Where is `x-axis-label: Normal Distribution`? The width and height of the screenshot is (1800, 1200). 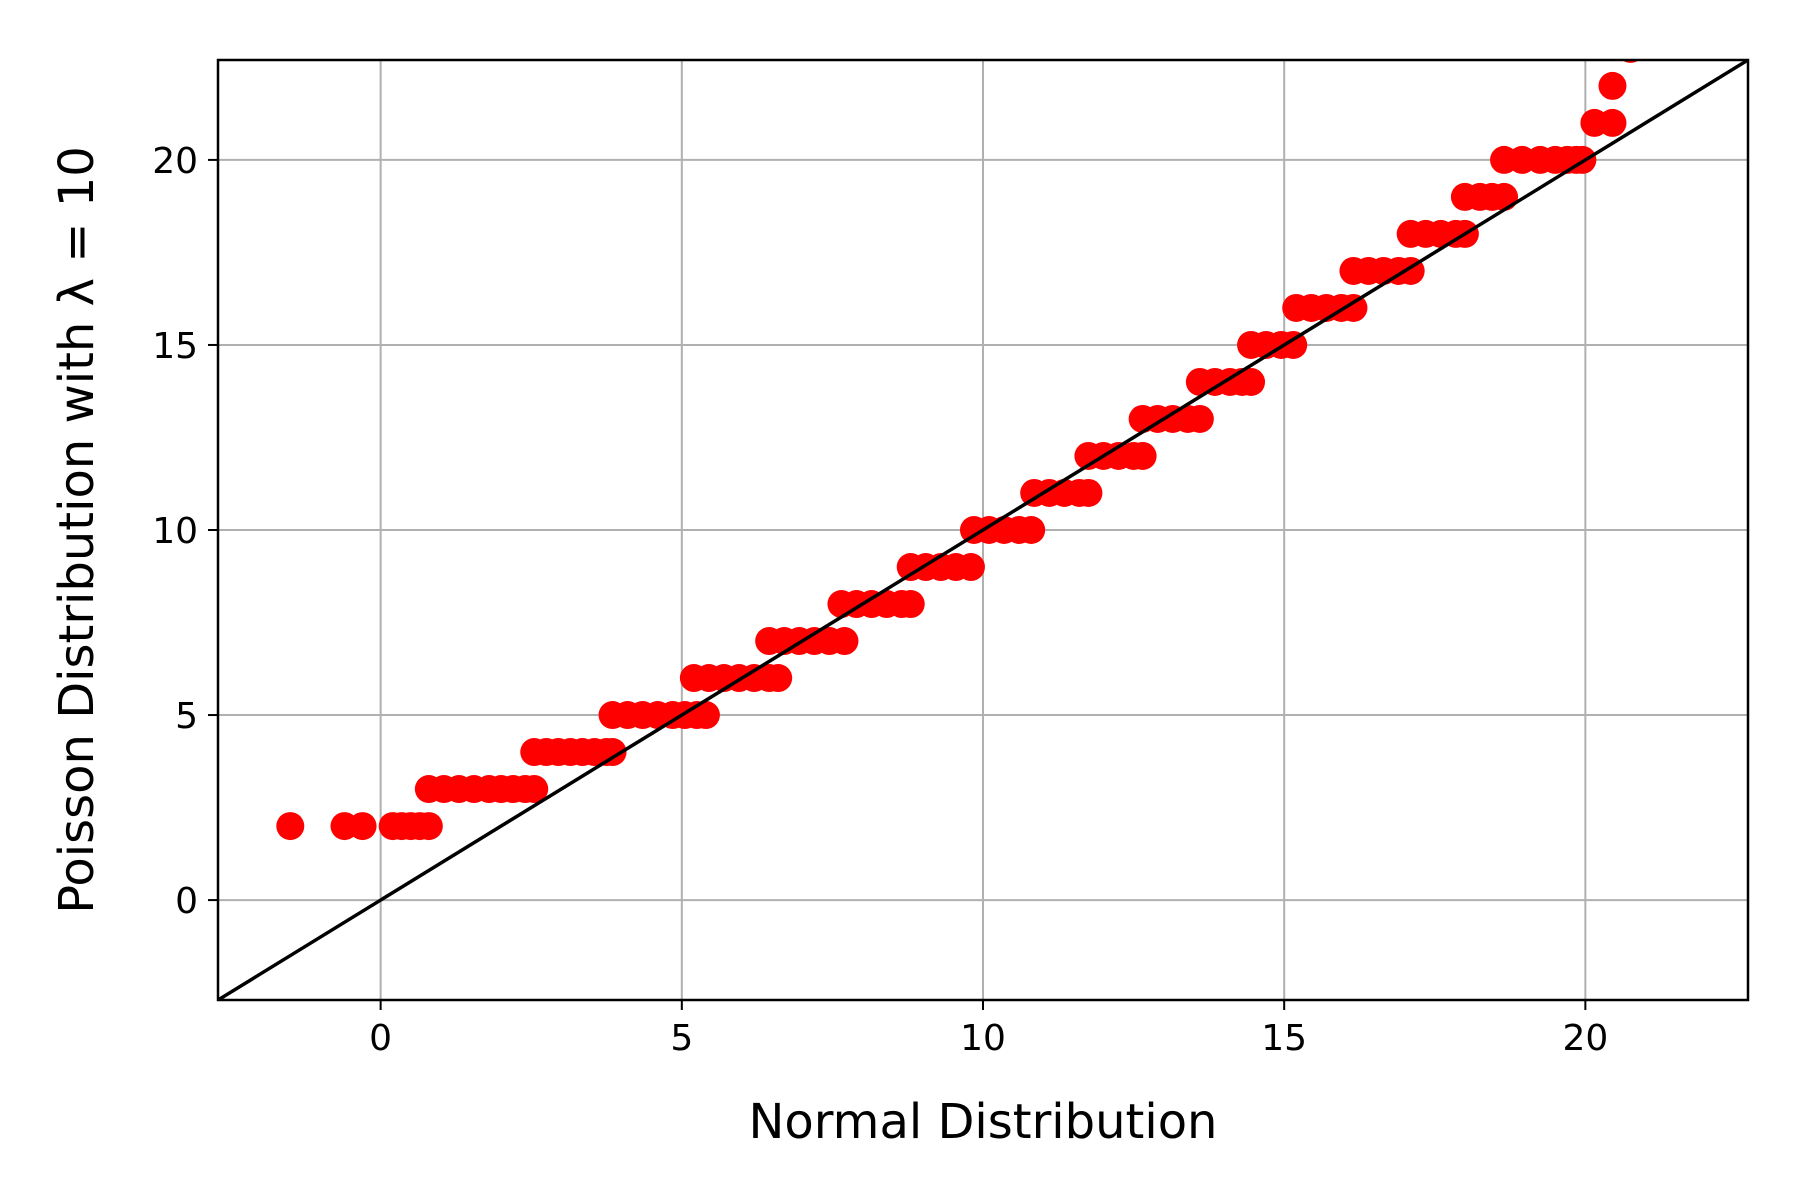
x-axis-label: Normal Distribution is located at coordinates (983, 1122).